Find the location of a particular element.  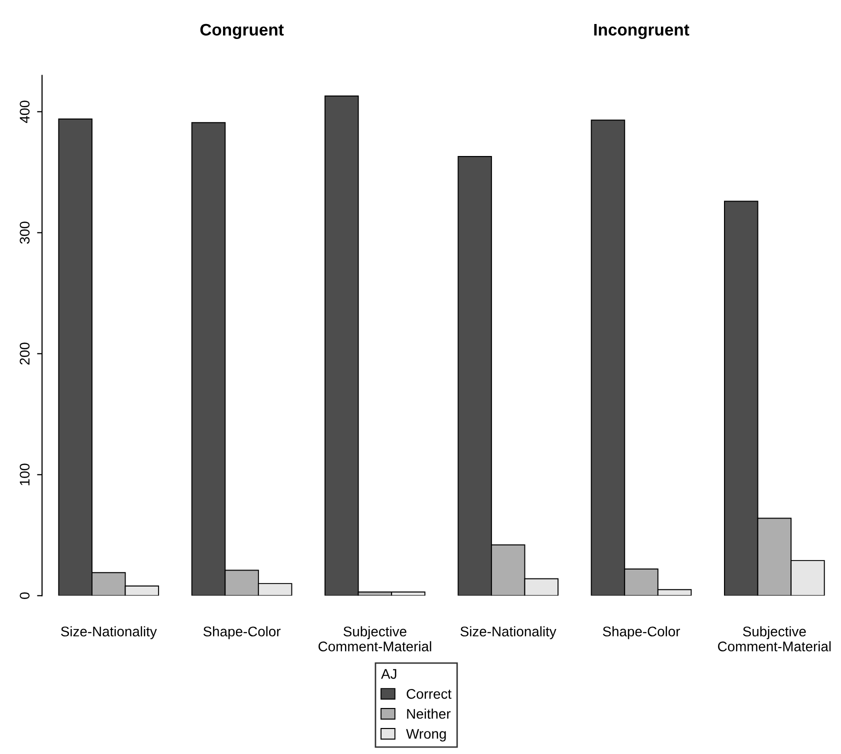

legend-label: Neither is located at coordinates (429, 713).